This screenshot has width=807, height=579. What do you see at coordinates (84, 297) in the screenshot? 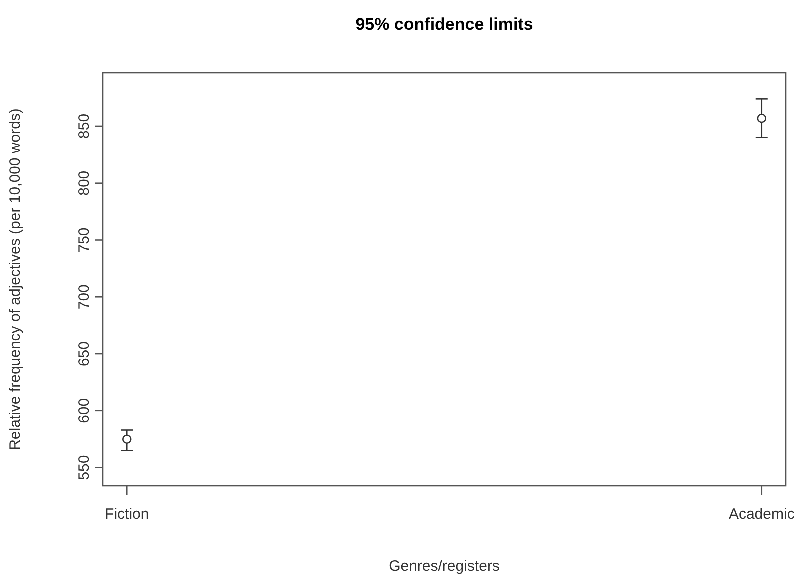
I see `y-tick-label: 700` at bounding box center [84, 297].